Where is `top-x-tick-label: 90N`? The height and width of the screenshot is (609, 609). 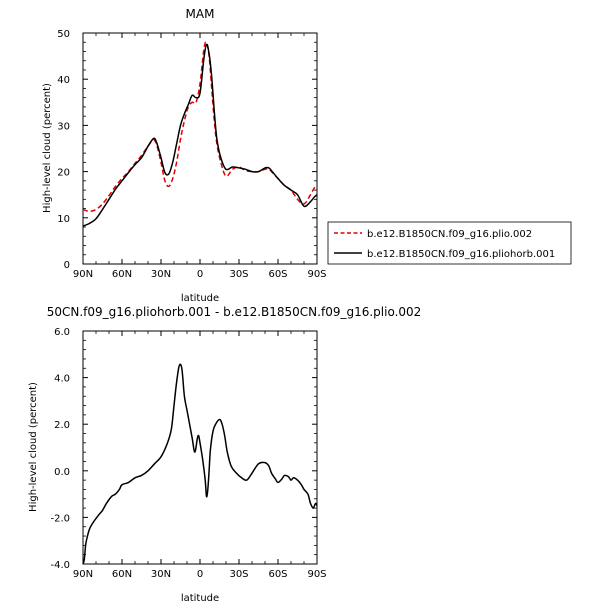
top-x-tick-label: 90N is located at coordinates (83, 274).